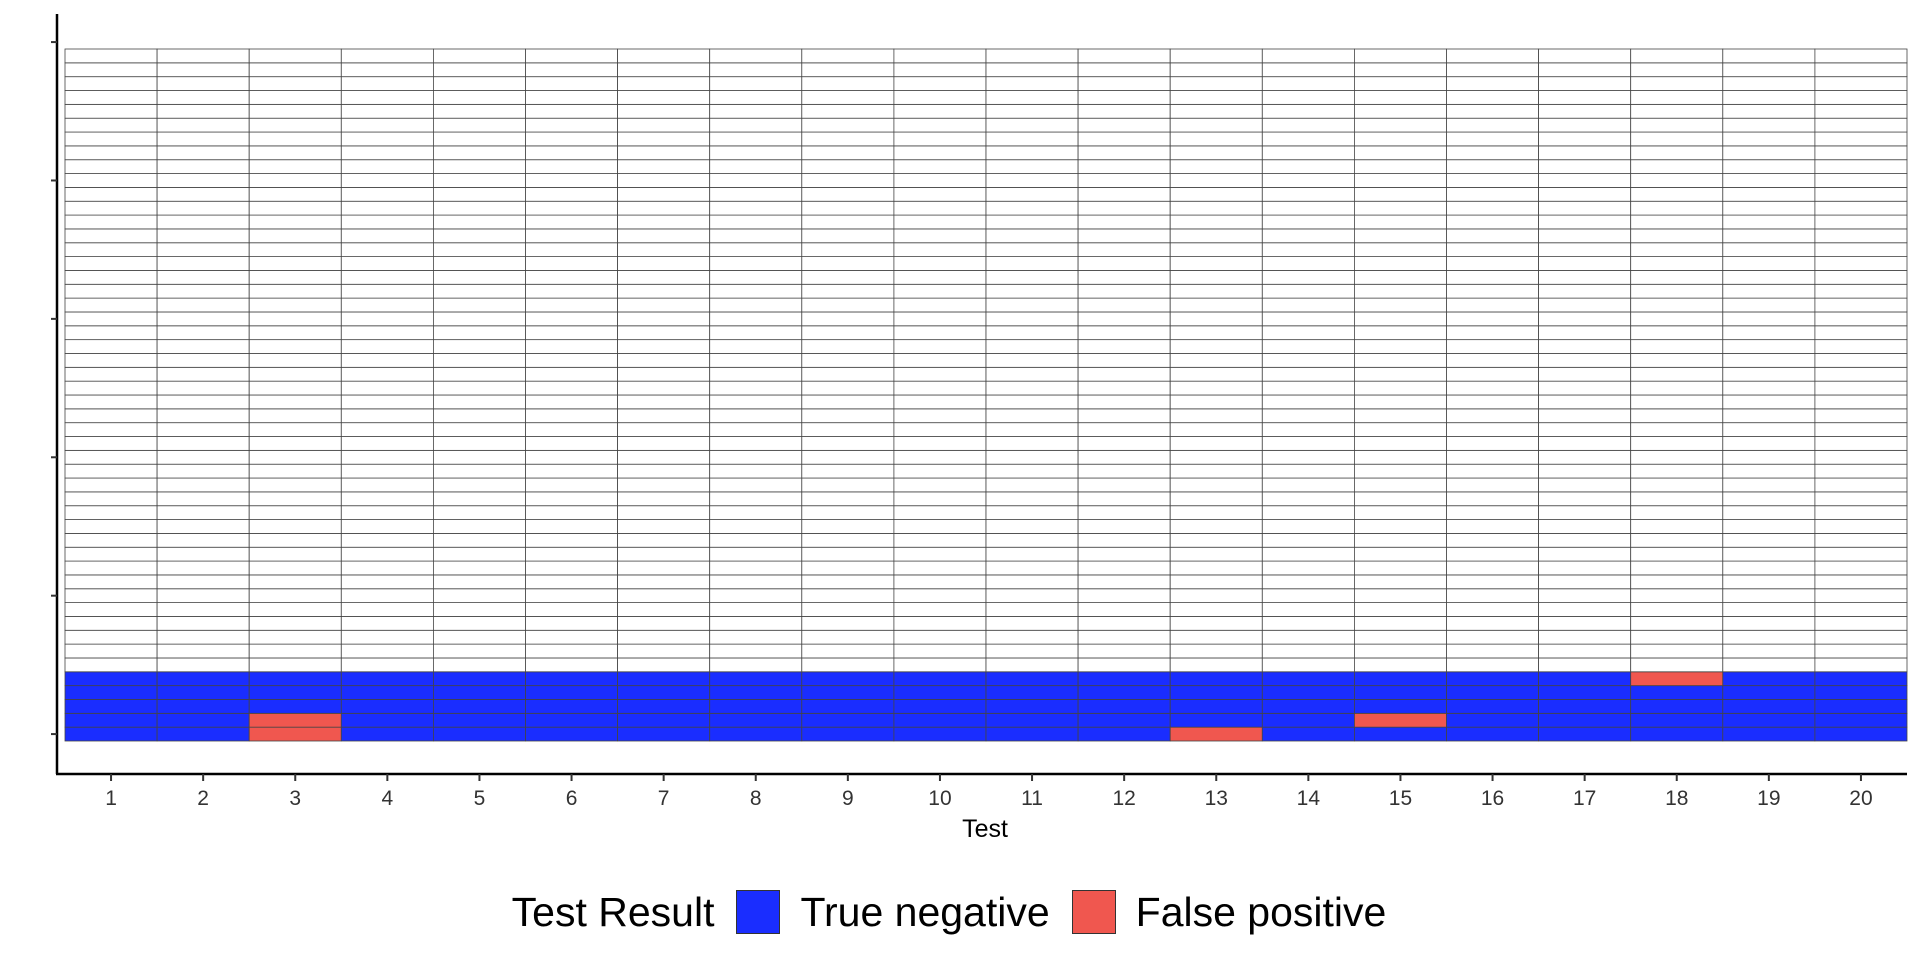 The width and height of the screenshot is (1920, 960). Describe the element at coordinates (1093, 912) in the screenshot. I see `legend-swatch-false-positive` at that location.